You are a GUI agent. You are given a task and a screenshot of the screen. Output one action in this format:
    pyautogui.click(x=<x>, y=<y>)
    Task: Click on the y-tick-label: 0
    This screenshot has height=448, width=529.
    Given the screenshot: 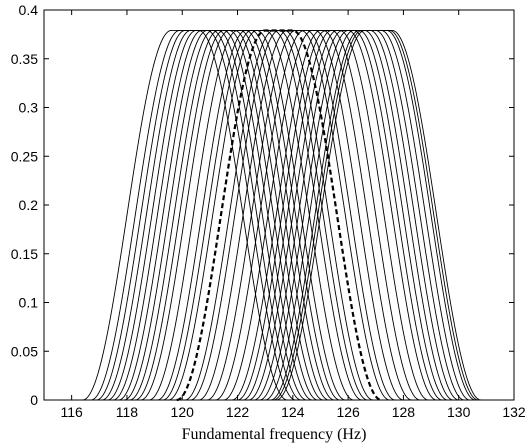 What is the action you would take?
    pyautogui.click(x=34, y=400)
    